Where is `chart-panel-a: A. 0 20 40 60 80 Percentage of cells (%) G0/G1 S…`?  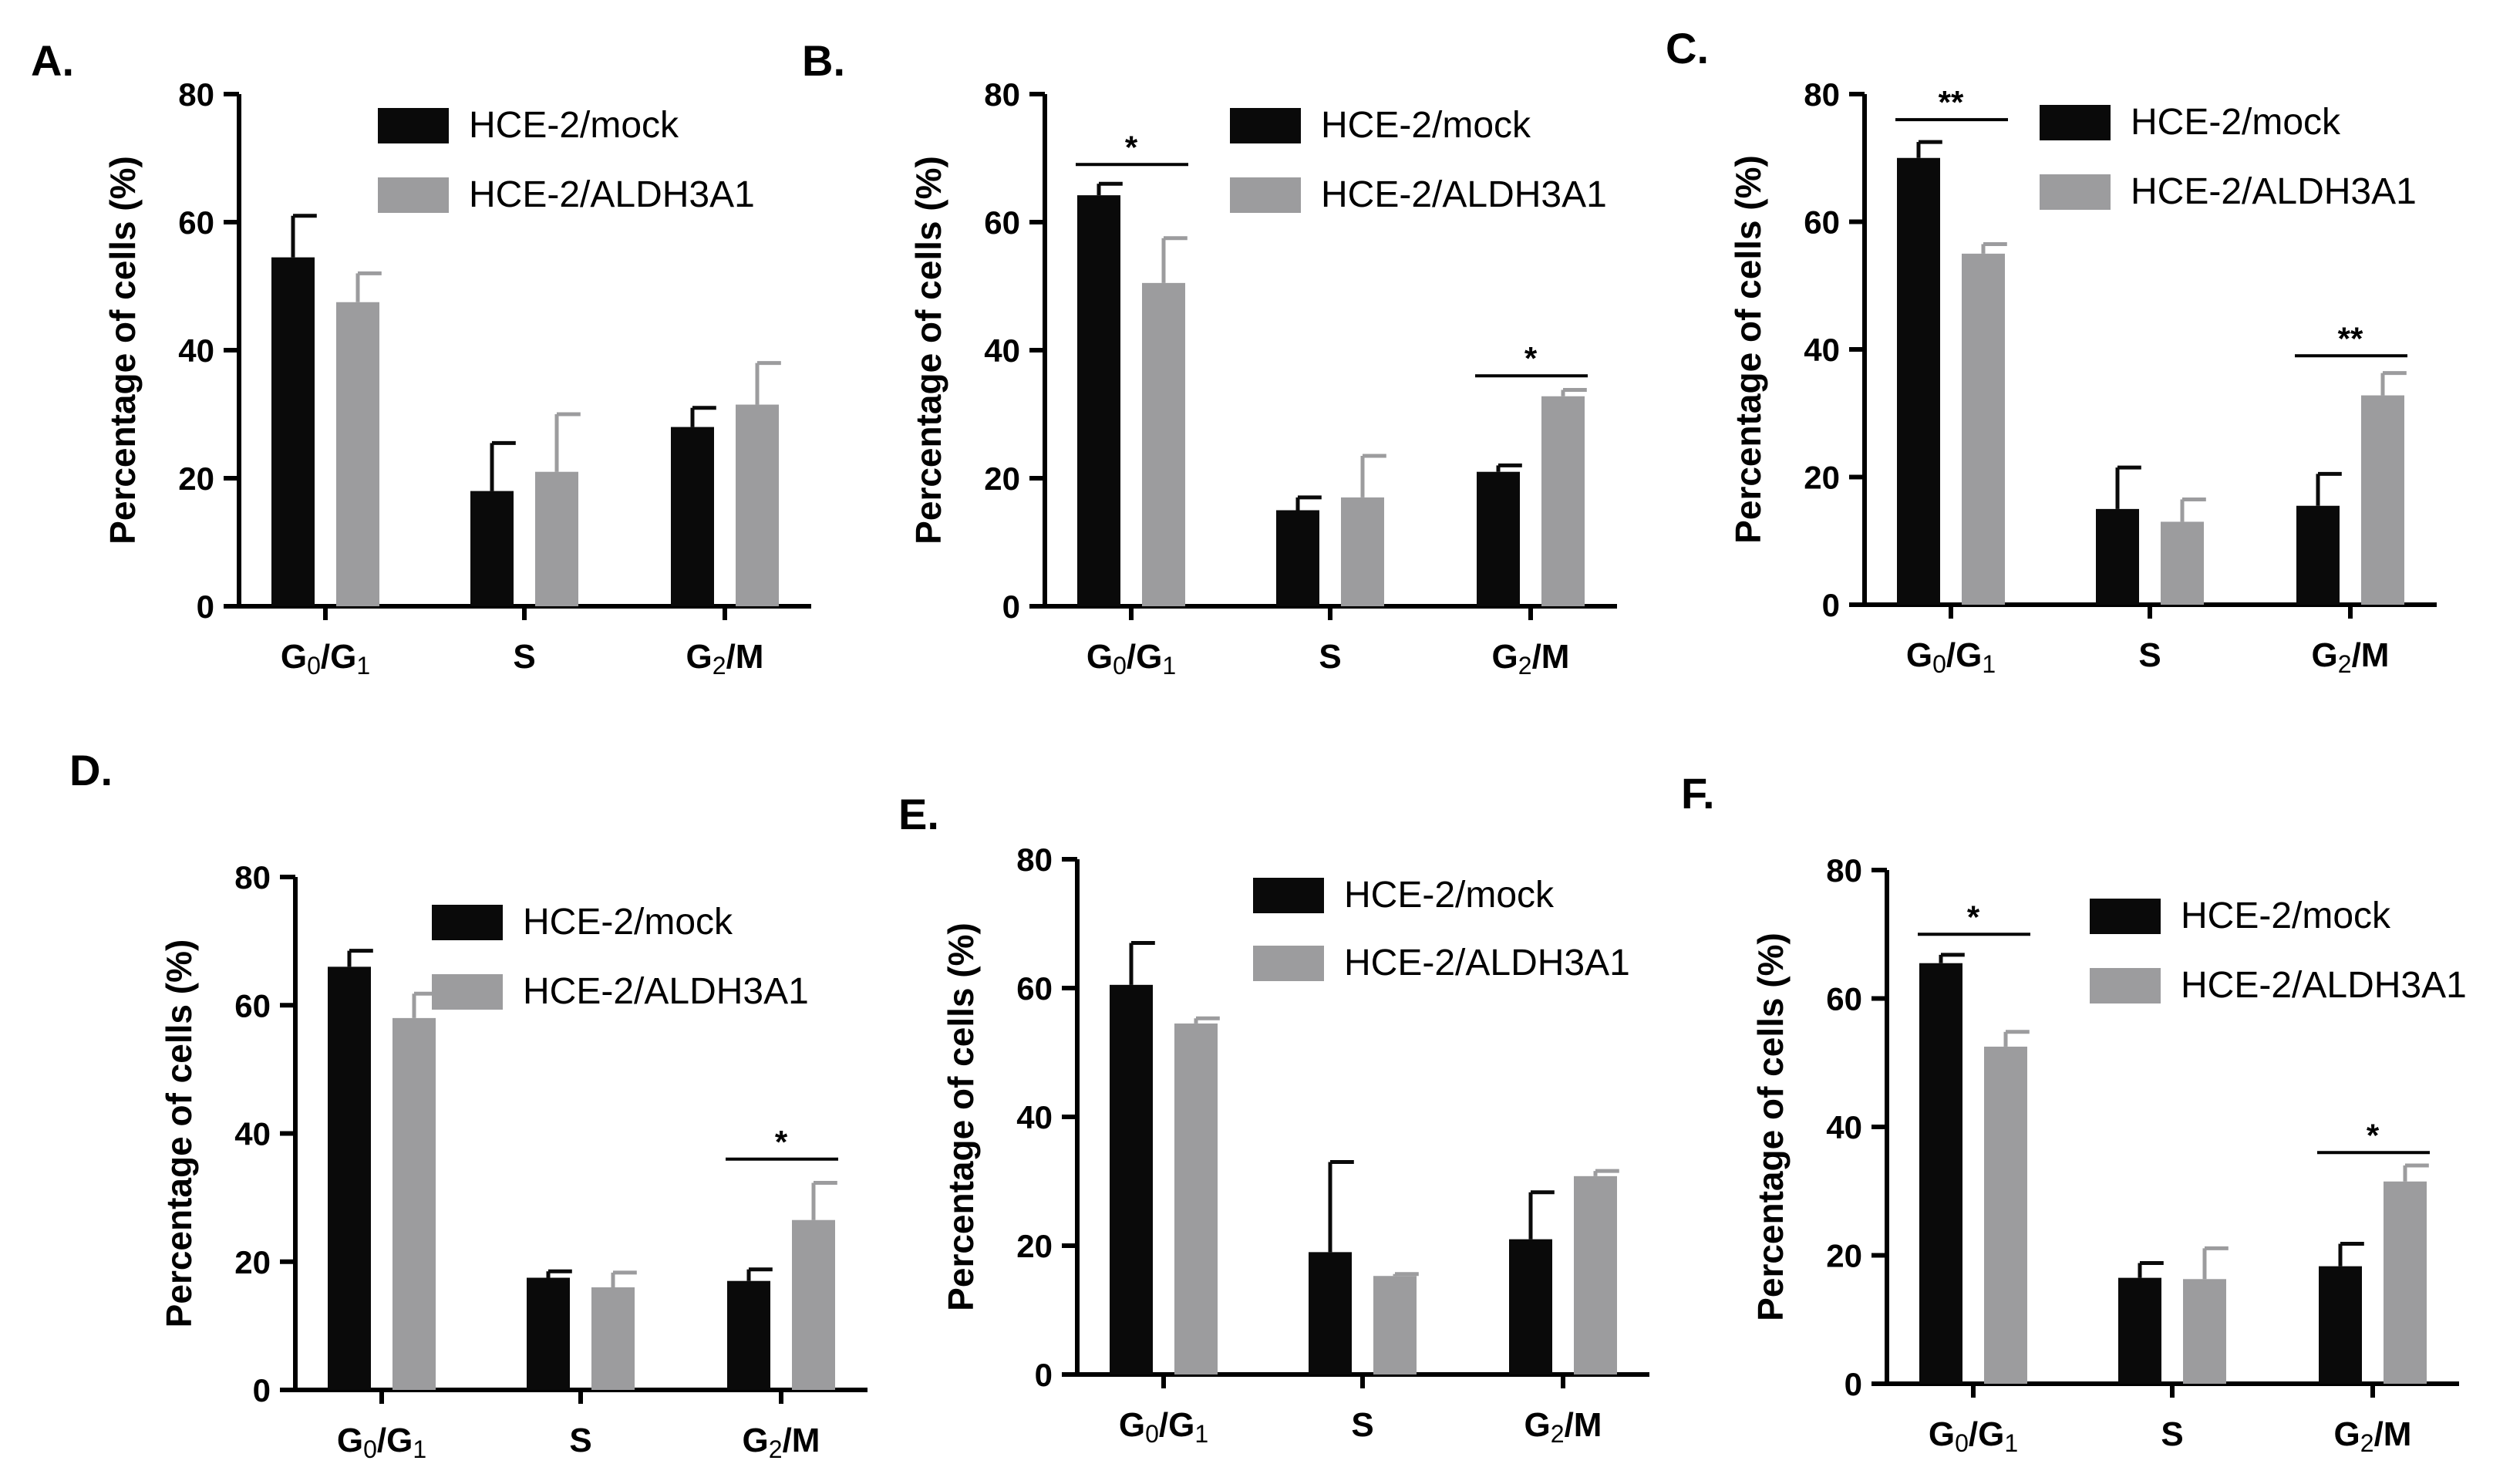
chart-panel-a: A. 0 20 40 60 80 Percentage of cells (%) G0/G1 S… is located at coordinates (421, 358).